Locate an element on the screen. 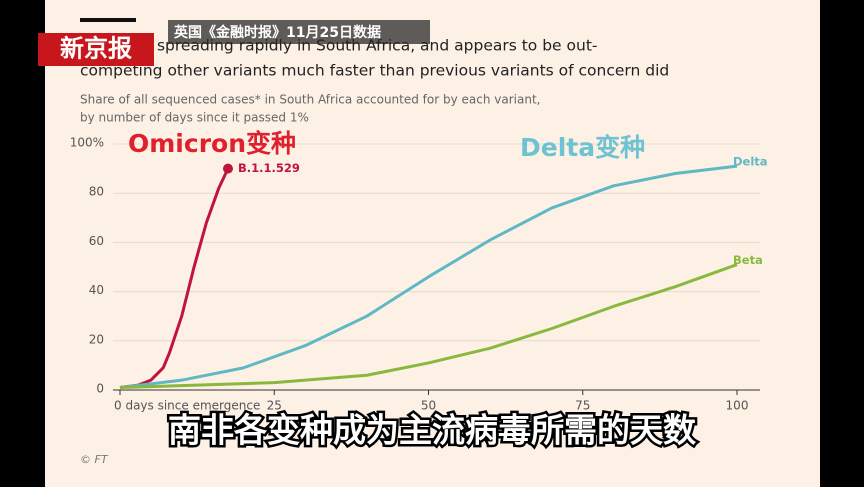  x-tick-label: 75 is located at coordinates (582, 406).